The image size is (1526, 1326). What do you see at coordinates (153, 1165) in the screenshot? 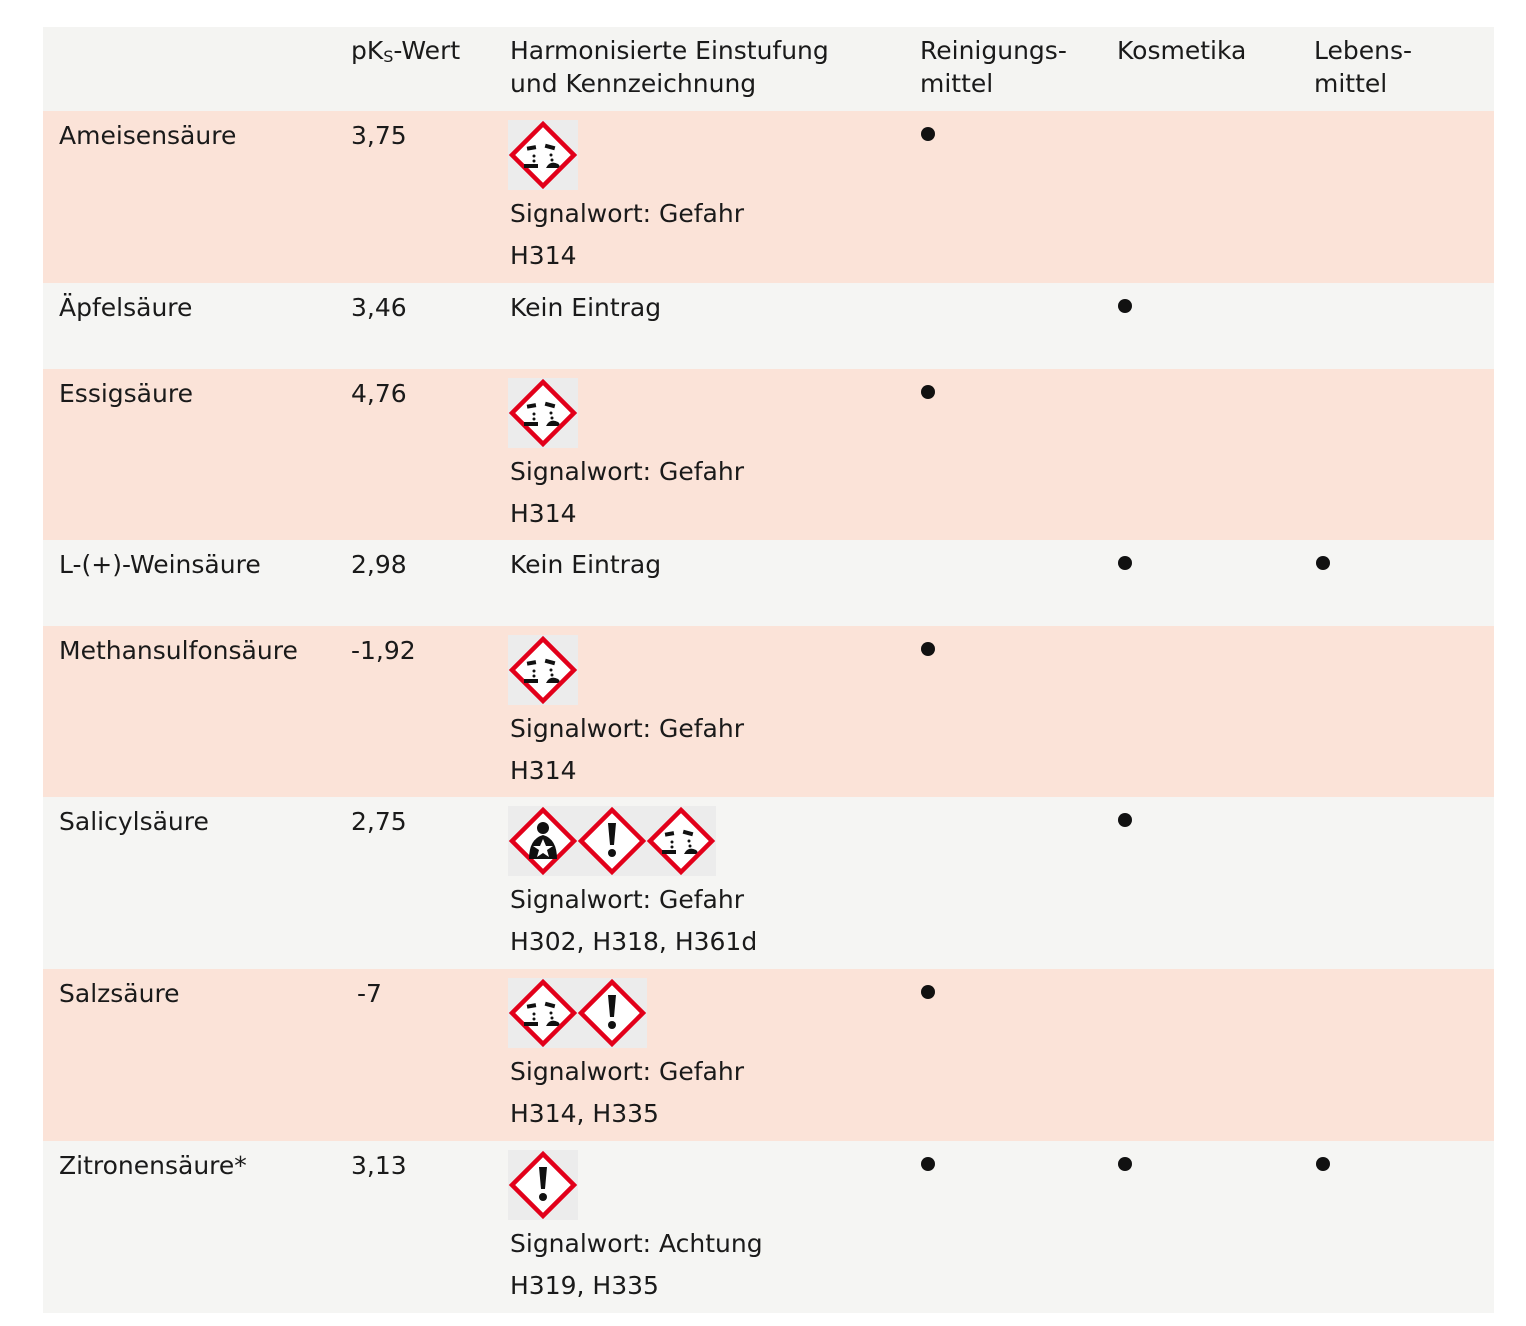
I see `substance-name: Zitronensäure*` at bounding box center [153, 1165].